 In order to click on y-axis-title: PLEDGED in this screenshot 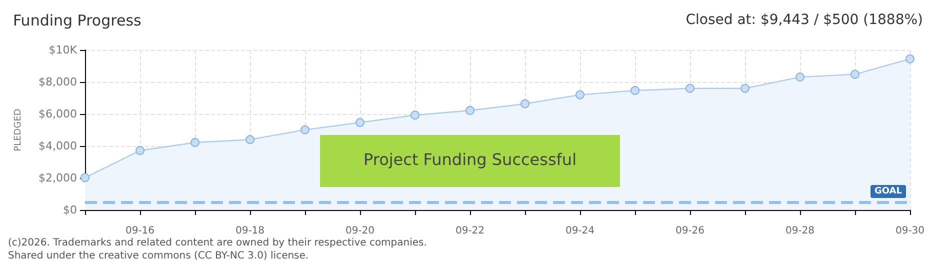, I will do `click(19, 130)`.